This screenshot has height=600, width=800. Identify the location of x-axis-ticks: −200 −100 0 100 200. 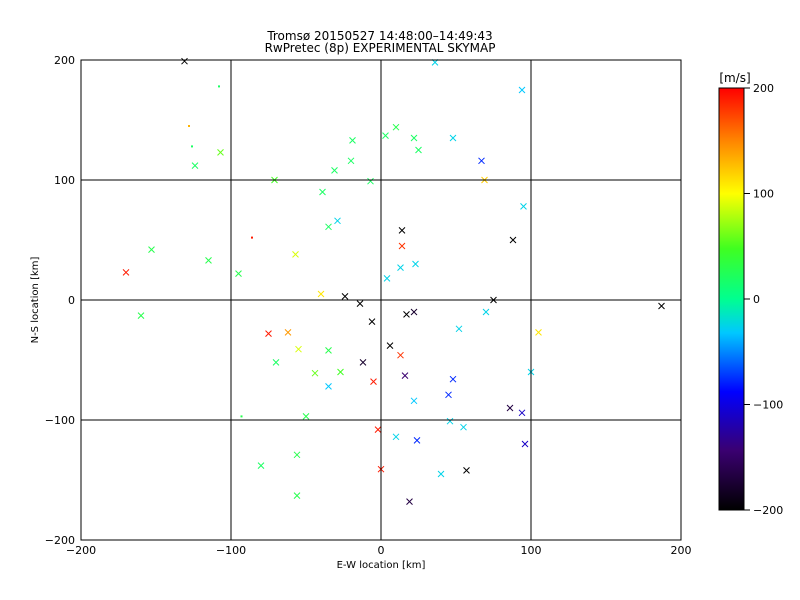
(379, 550).